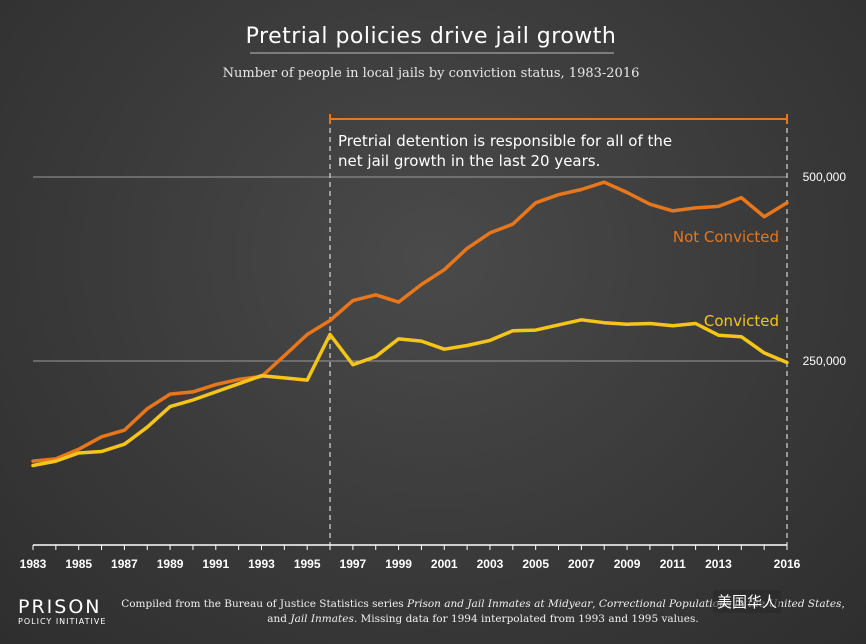 This screenshot has width=866, height=644. I want to click on x-tick-label: 1987, so click(124, 564).